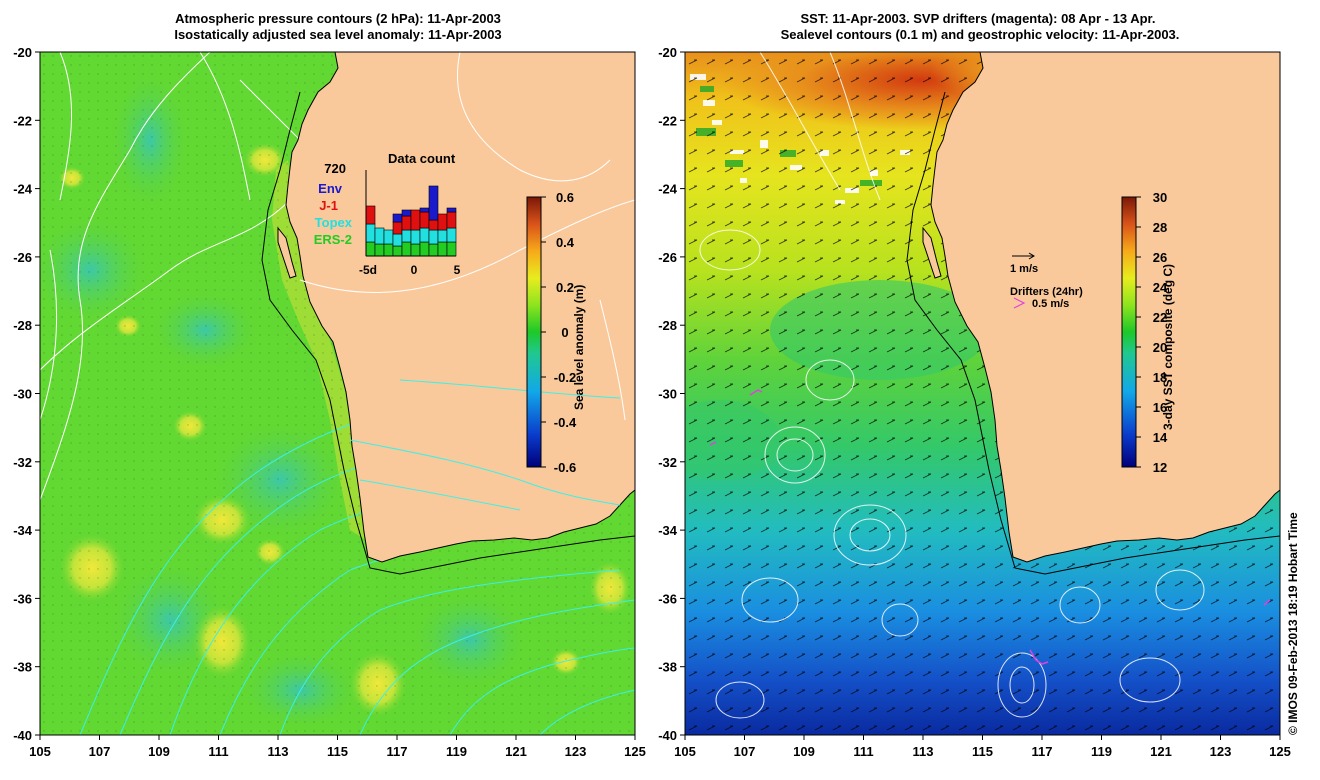 Image resolution: width=1320 pixels, height=780 pixels. Describe the element at coordinates (22, 120) in the screenshot. I see `left-ytick-label: -22` at that location.